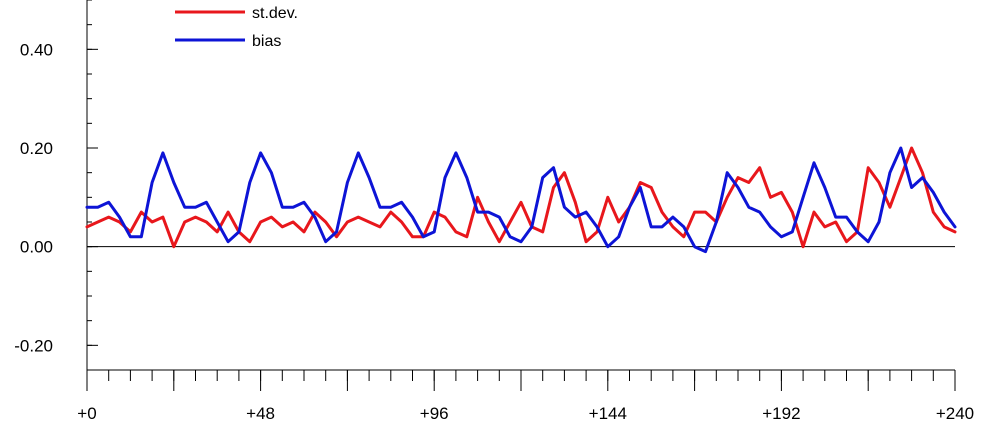  What do you see at coordinates (33, 345) in the screenshot?
I see `y-tick-label: -0.20` at bounding box center [33, 345].